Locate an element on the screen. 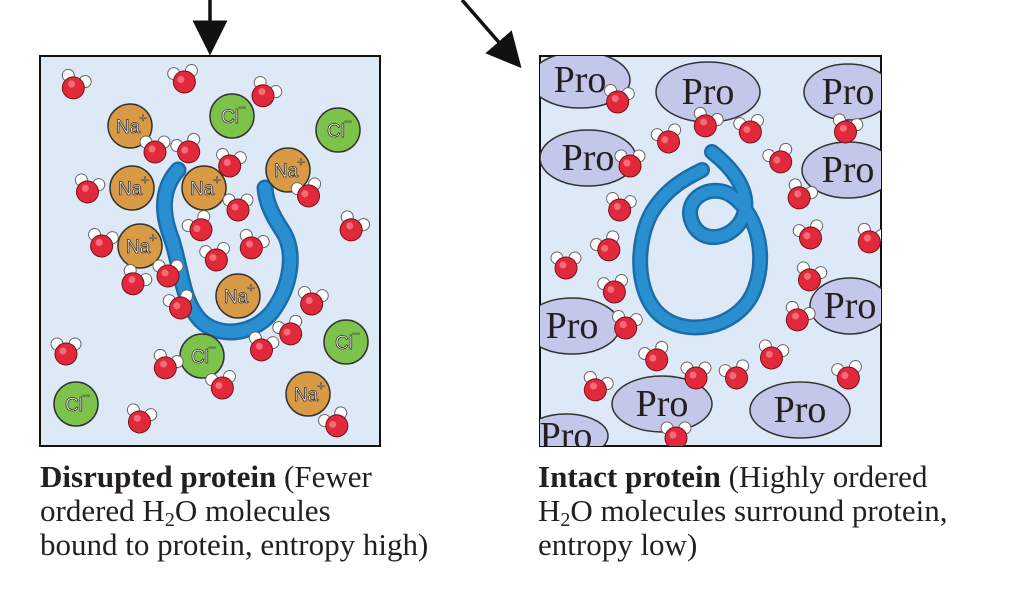  arrow-diagonal is located at coordinates (491, 34).